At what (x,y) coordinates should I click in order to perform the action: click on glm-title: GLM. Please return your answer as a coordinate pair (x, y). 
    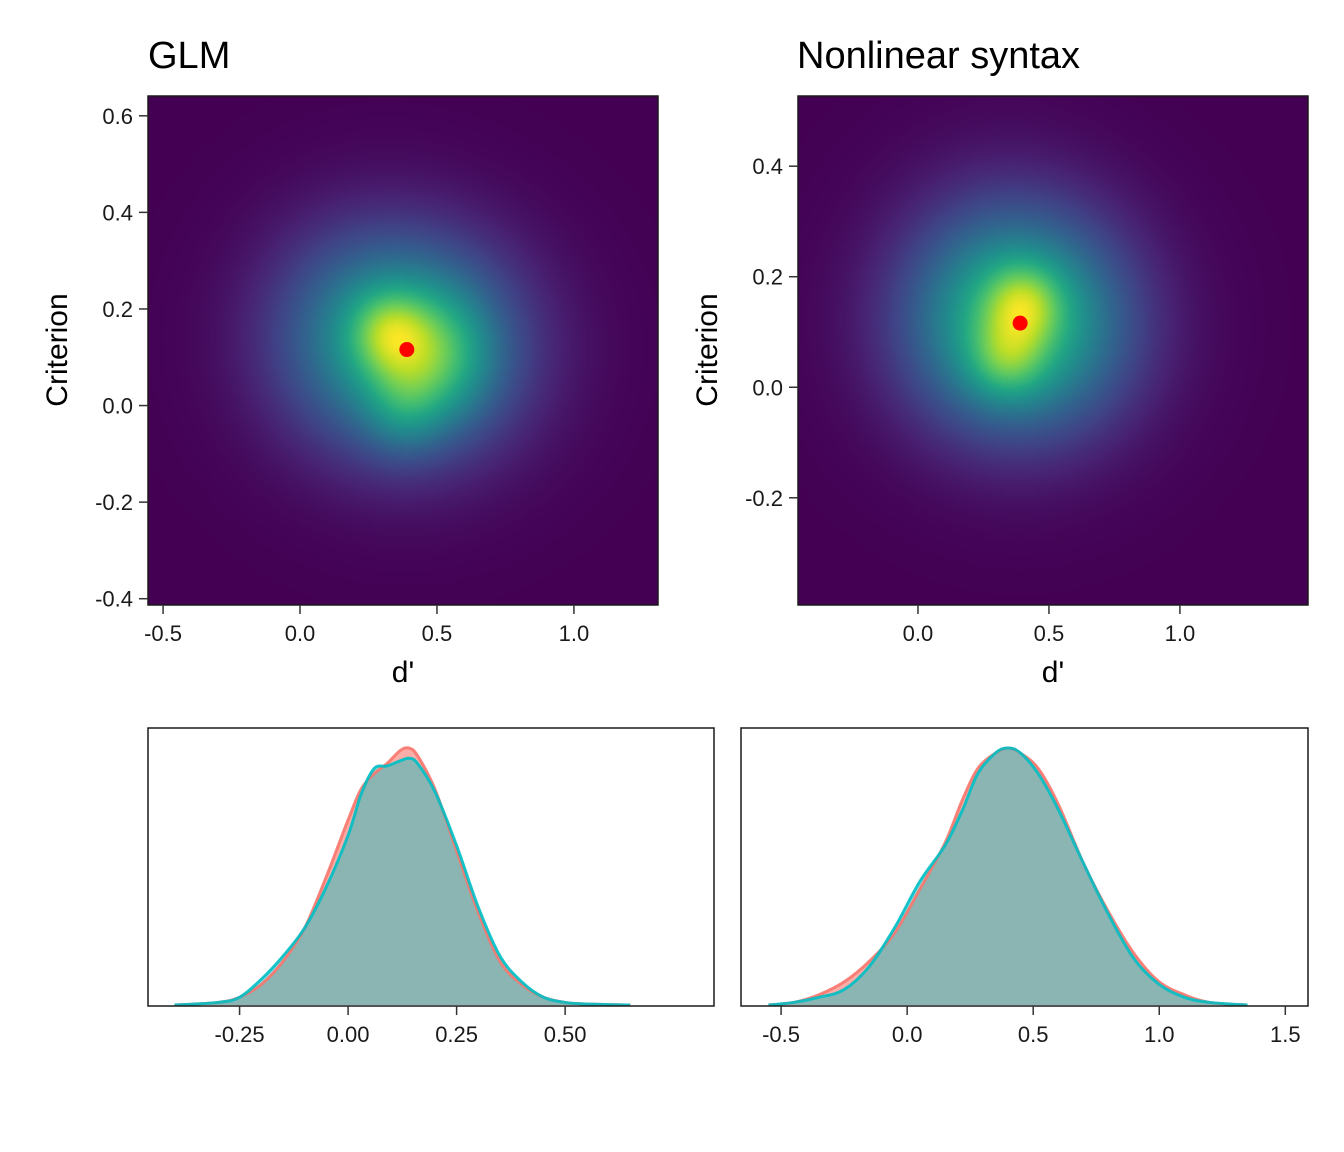
    Looking at the image, I should click on (189, 56).